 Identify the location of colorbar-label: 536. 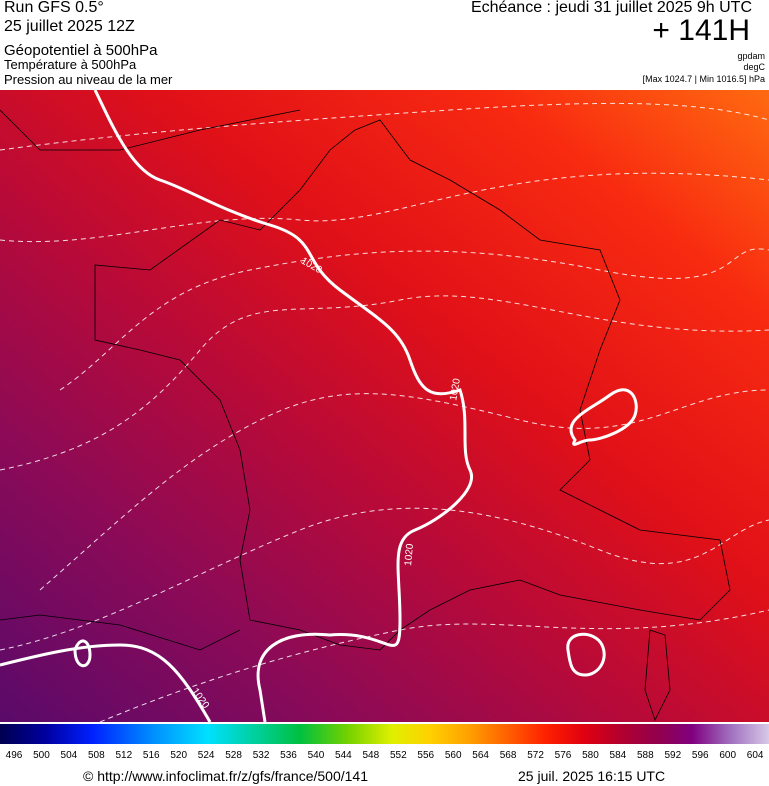
(288, 755).